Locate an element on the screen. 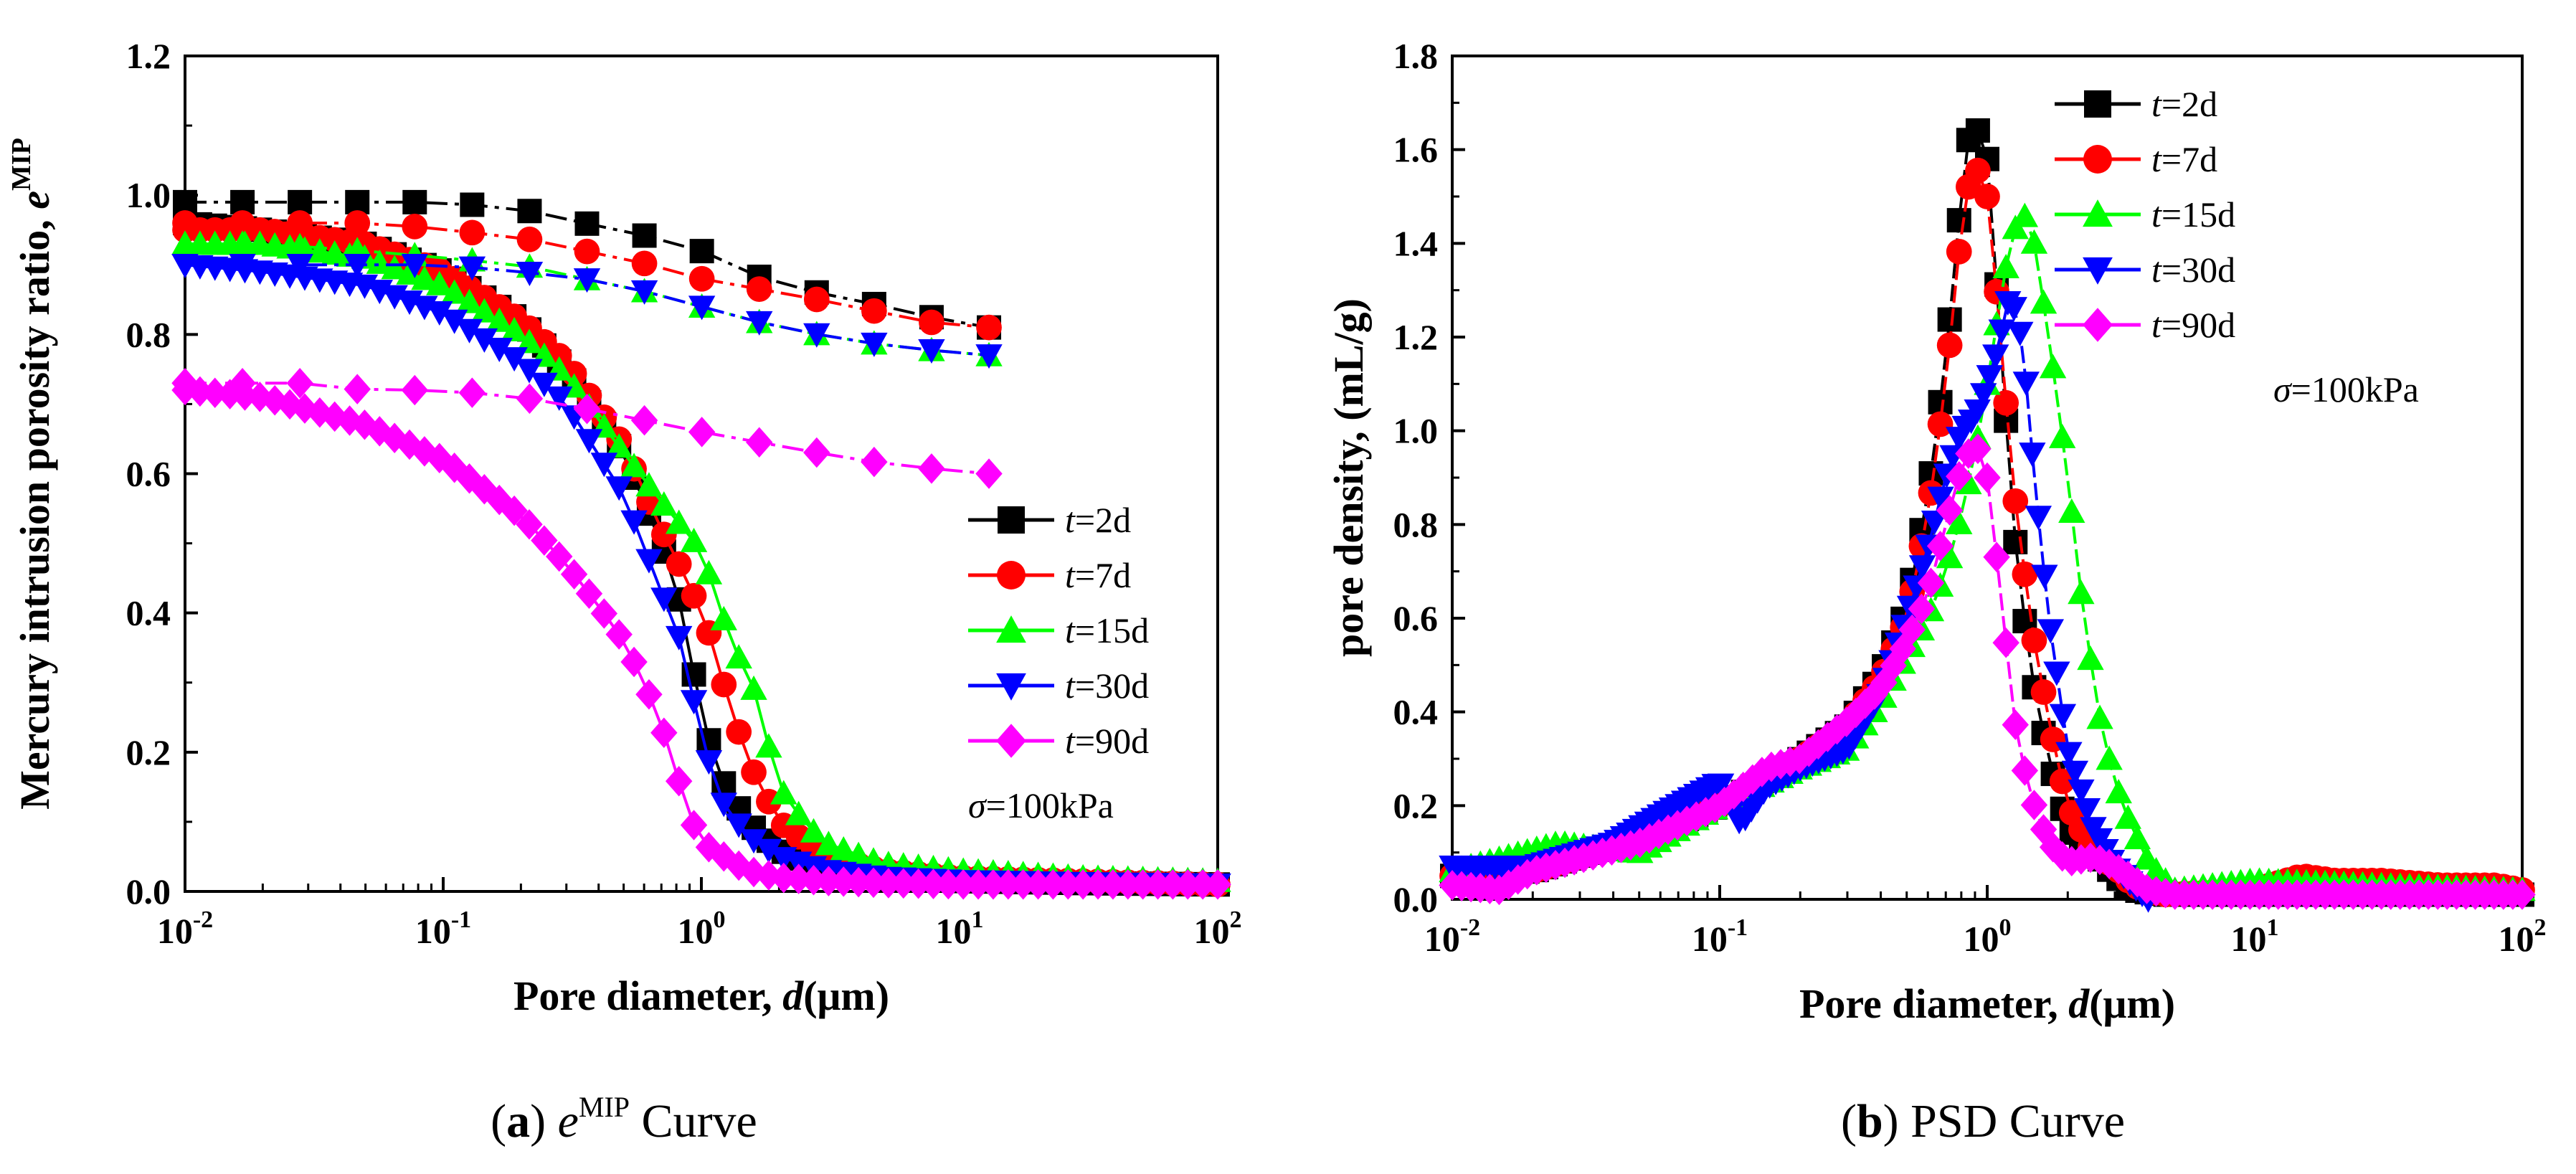  legend-item-t=2d: t=2d is located at coordinates (1049, 520).